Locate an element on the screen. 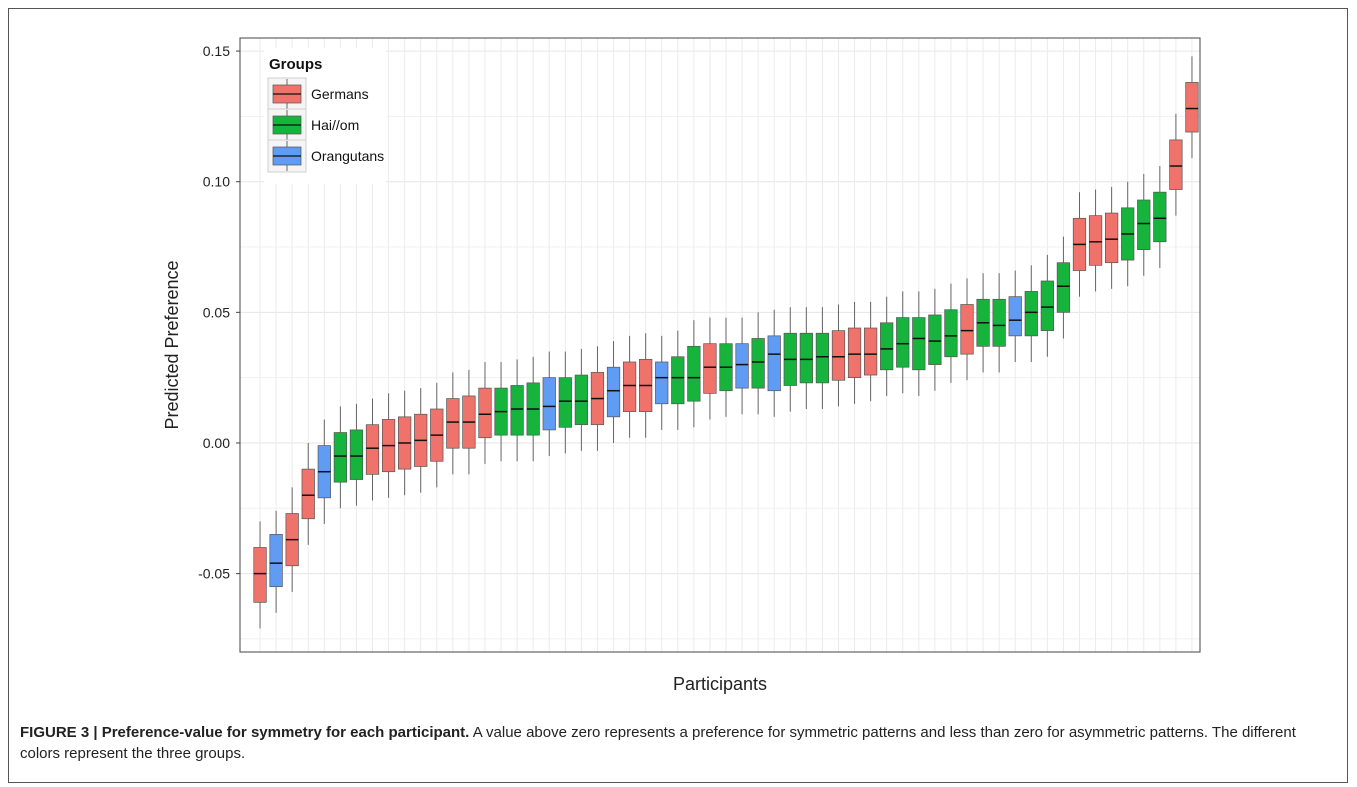  y-tick-label: -0.05 is located at coordinates (214, 574).